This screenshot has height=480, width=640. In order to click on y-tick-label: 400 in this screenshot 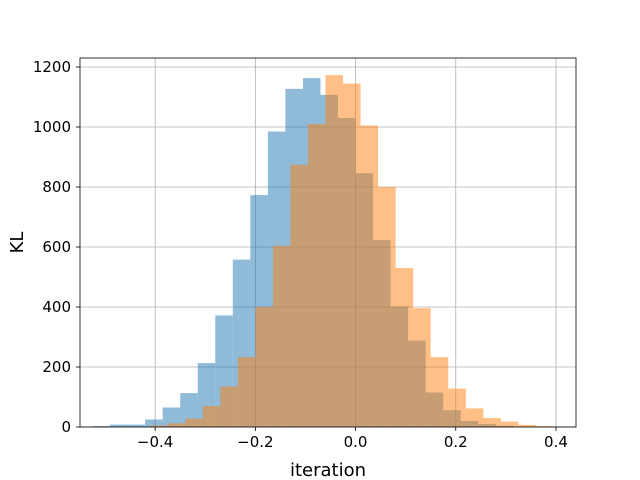, I will do `click(56, 307)`.